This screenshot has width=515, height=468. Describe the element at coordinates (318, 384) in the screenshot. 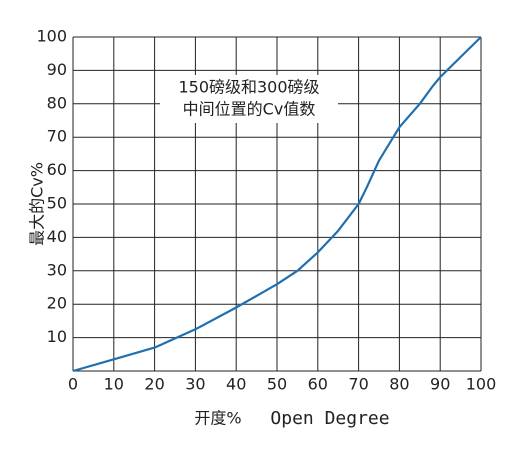

I see `x-tick-label: 60` at that location.